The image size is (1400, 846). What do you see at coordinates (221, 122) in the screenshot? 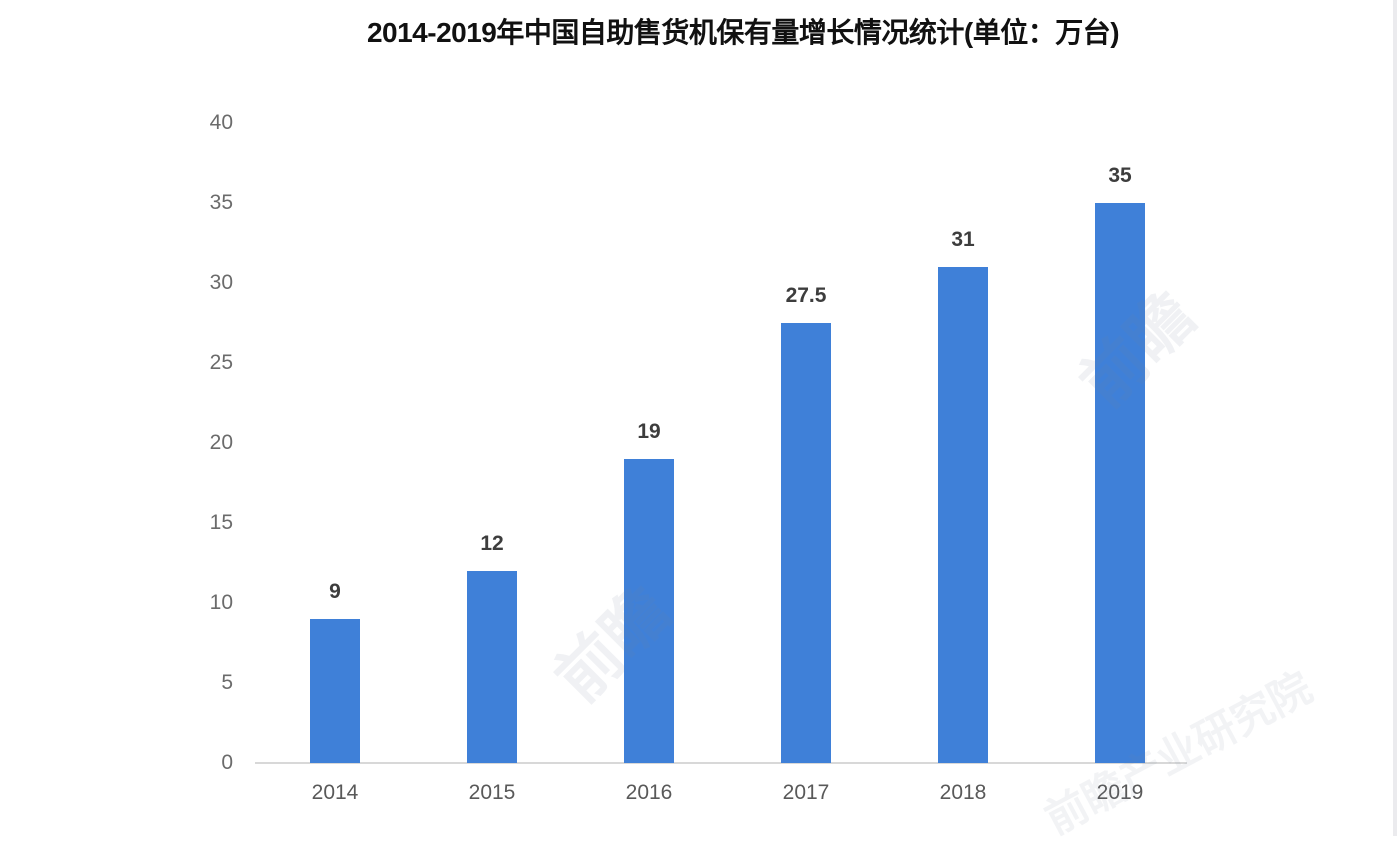
I see `y-tick-label: 40` at bounding box center [221, 122].